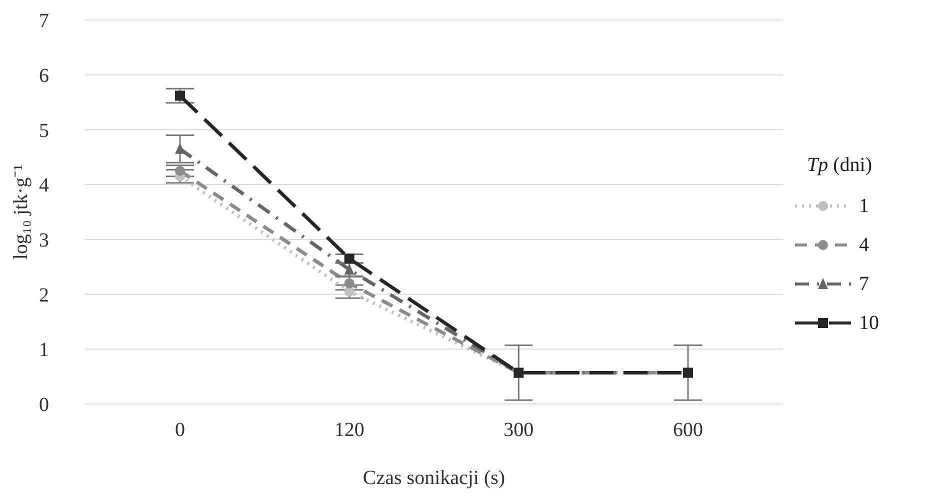  I want to click on x-tick-label: 300, so click(519, 430).